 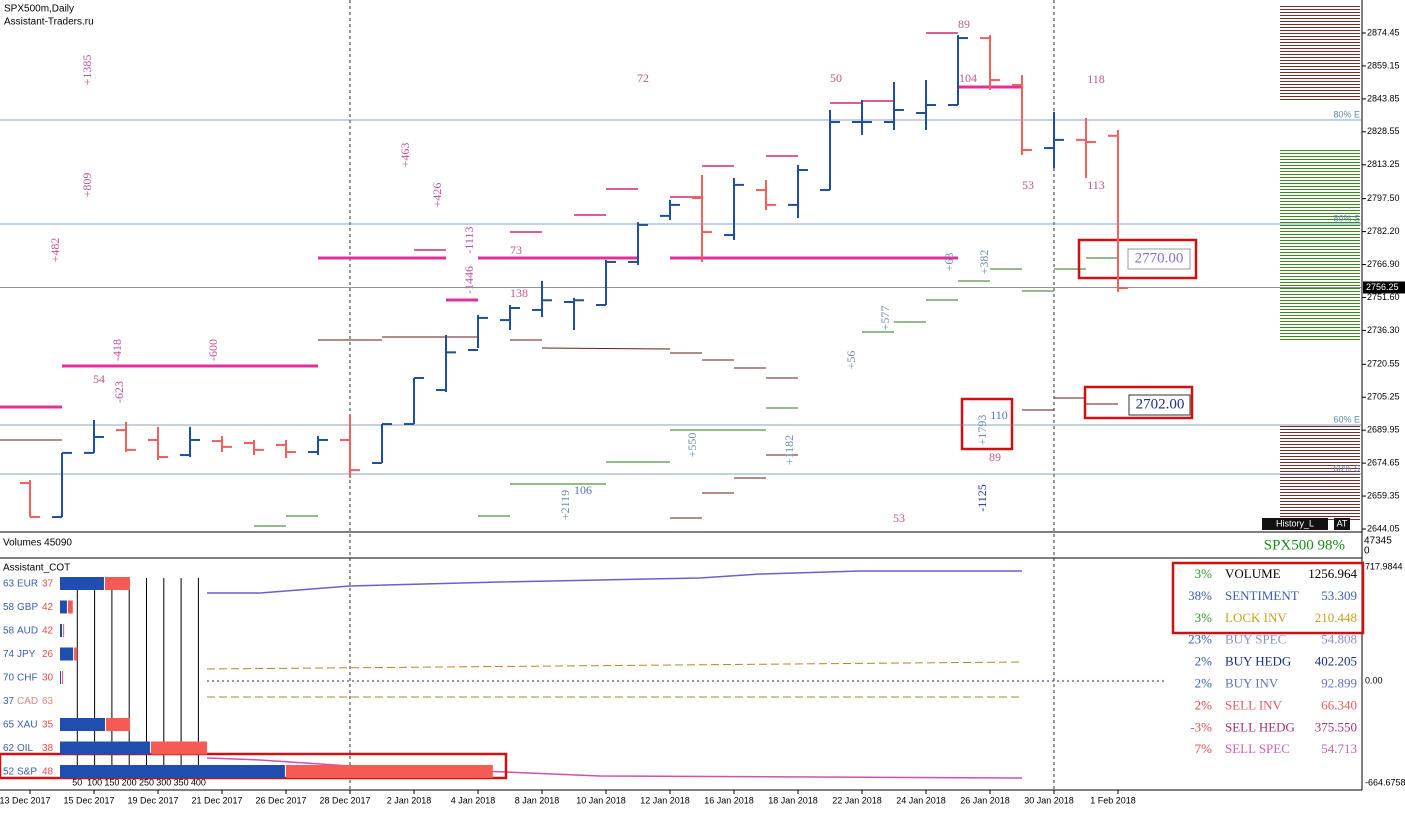 What do you see at coordinates (469, 280) in the screenshot?
I see `chart-annotation: -1446` at bounding box center [469, 280].